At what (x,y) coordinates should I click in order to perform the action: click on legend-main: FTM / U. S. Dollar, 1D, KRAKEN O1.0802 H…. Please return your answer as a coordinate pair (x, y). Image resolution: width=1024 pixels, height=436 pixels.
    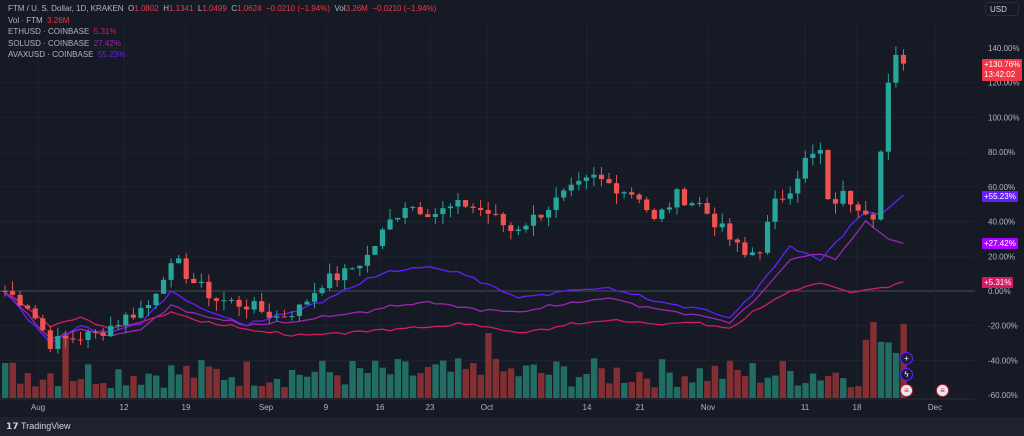
    Looking at the image, I should click on (222, 8).